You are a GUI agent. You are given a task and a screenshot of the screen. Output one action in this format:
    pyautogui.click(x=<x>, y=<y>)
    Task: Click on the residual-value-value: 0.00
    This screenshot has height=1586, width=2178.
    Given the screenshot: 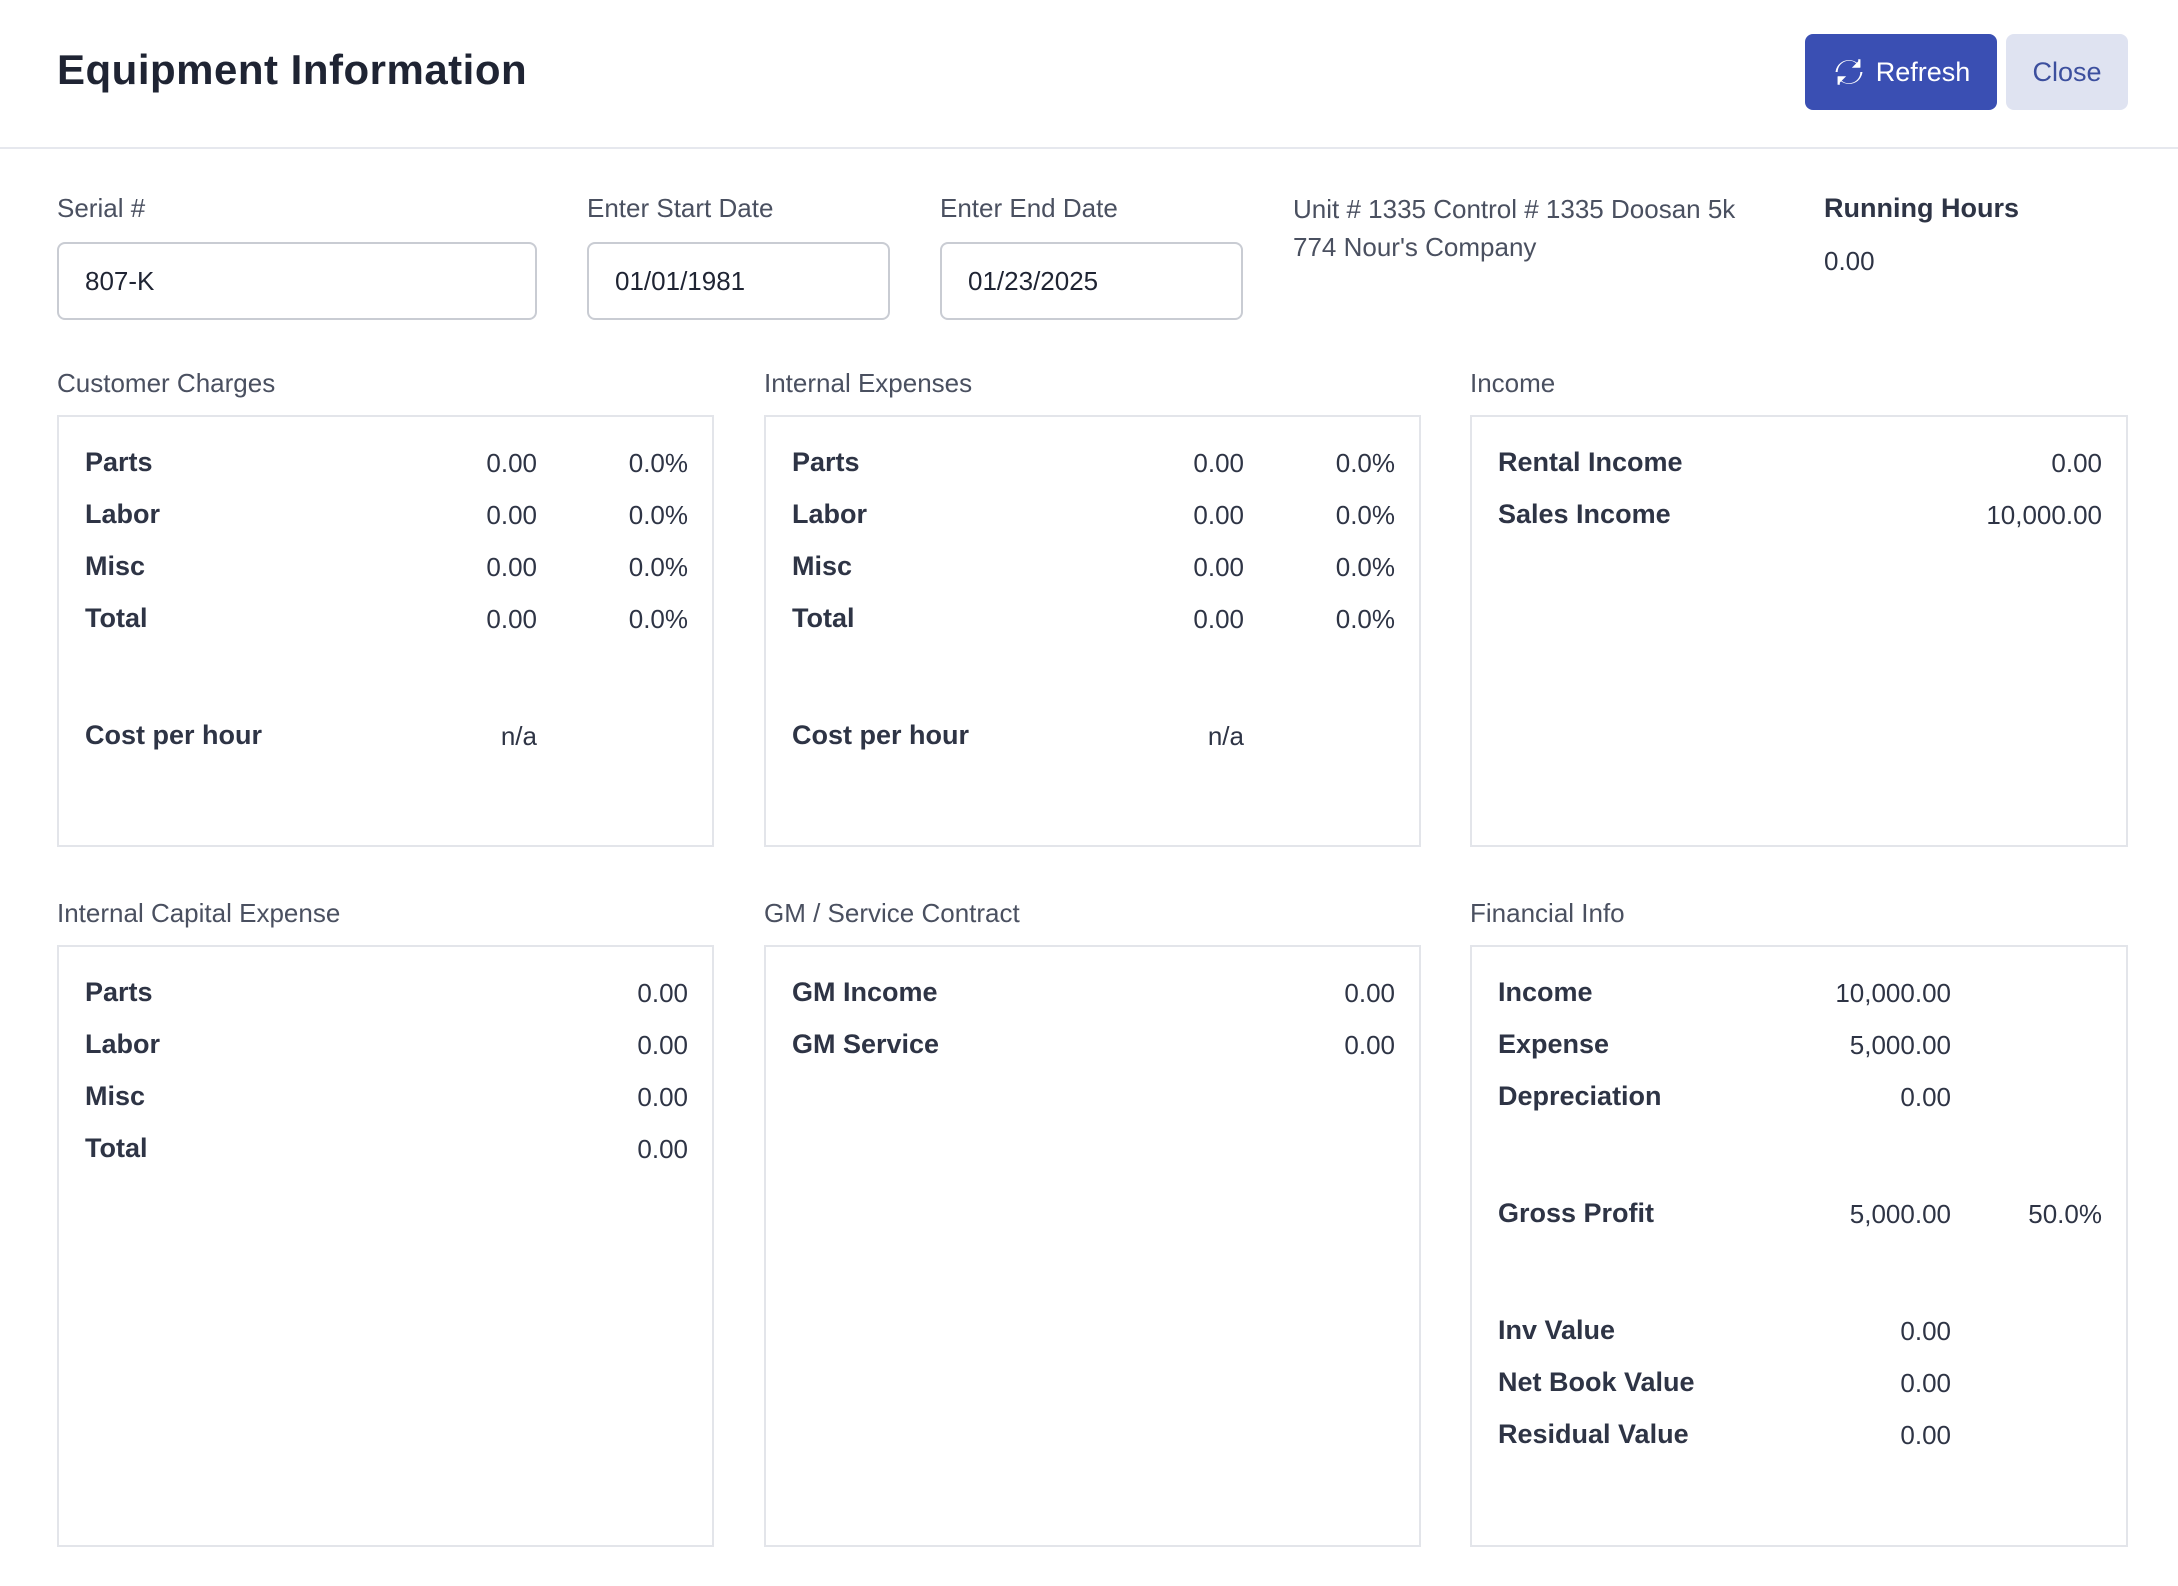 What is the action you would take?
    pyautogui.click(x=1925, y=1435)
    